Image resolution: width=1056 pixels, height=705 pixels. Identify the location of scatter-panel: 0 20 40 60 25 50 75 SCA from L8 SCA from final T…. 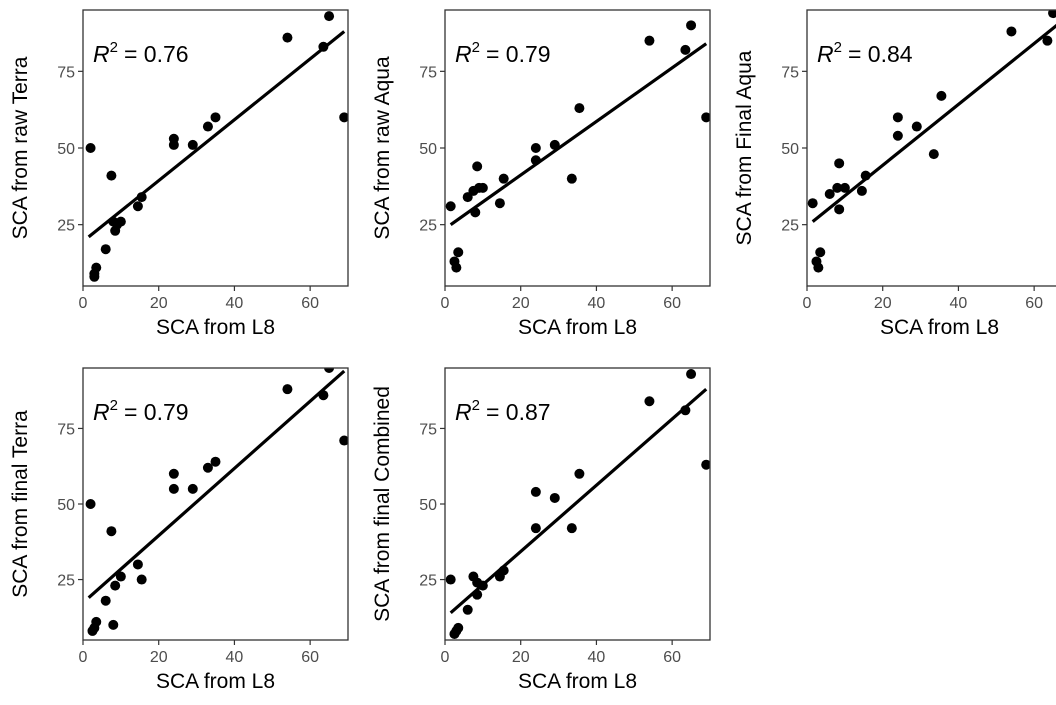
(179, 530).